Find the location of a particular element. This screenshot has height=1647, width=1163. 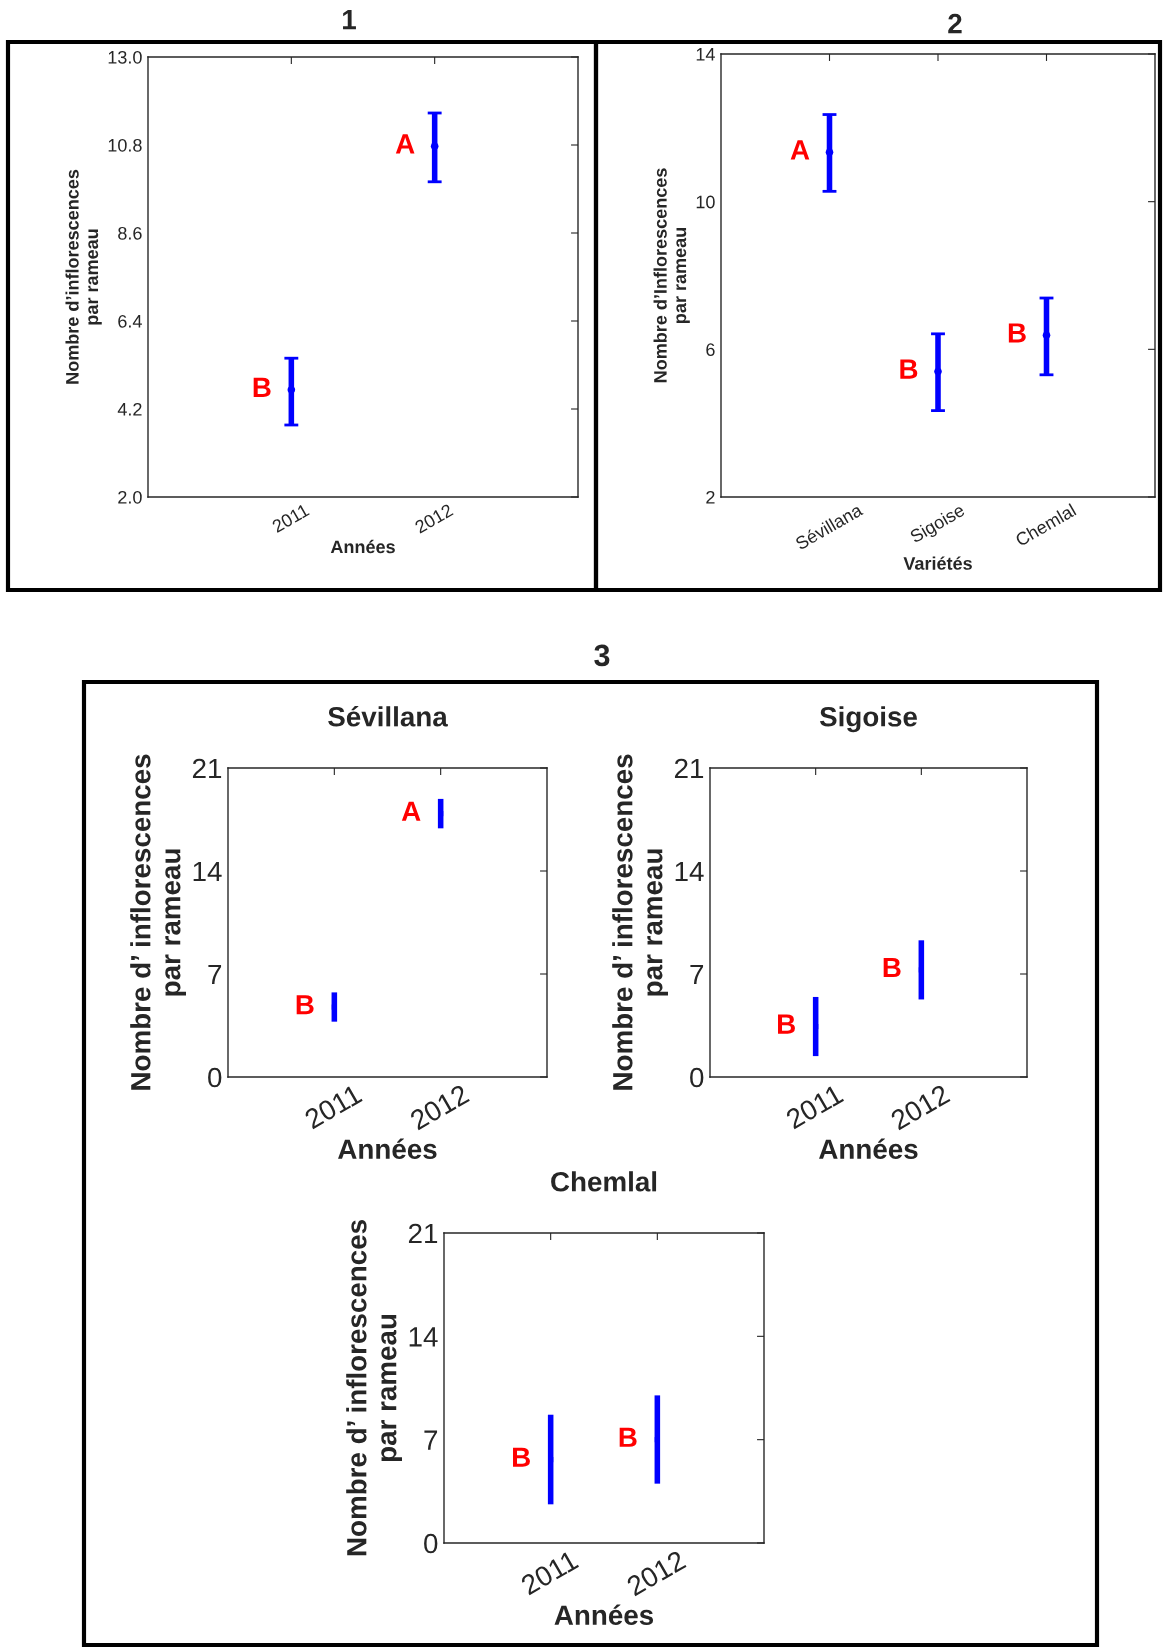

x-axis-title: Variétés is located at coordinates (937, 563).